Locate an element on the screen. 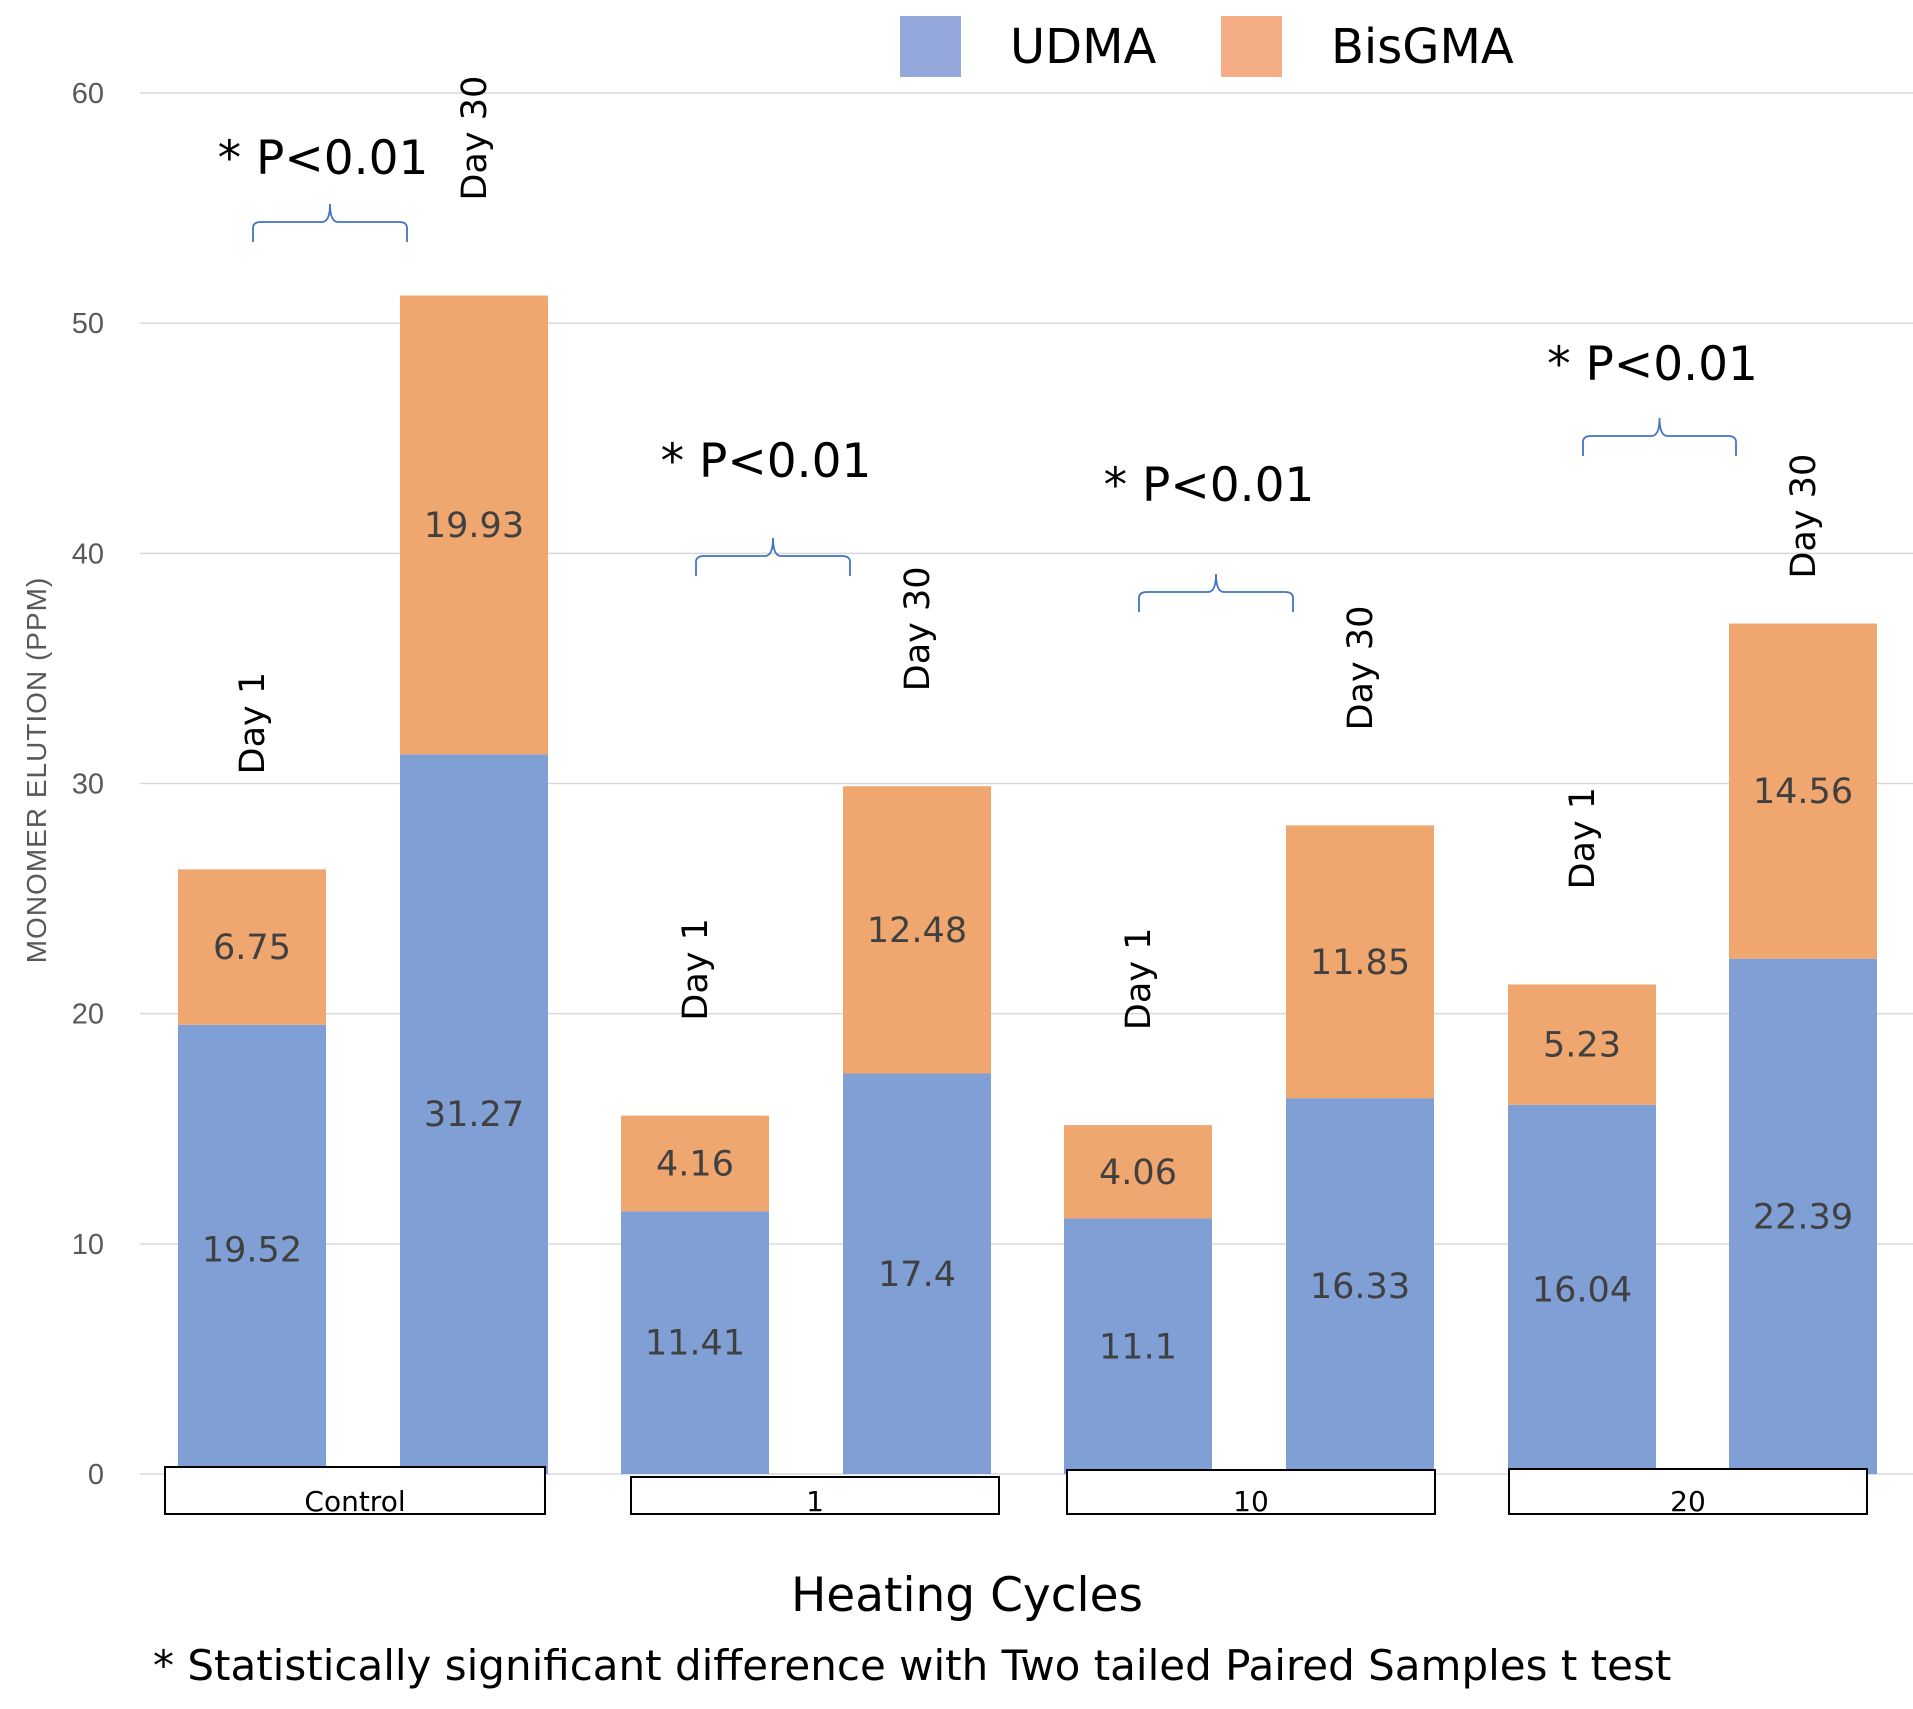 This screenshot has width=1913, height=1709. group-labels: Control 1 10 20 is located at coordinates (1016, 1492).